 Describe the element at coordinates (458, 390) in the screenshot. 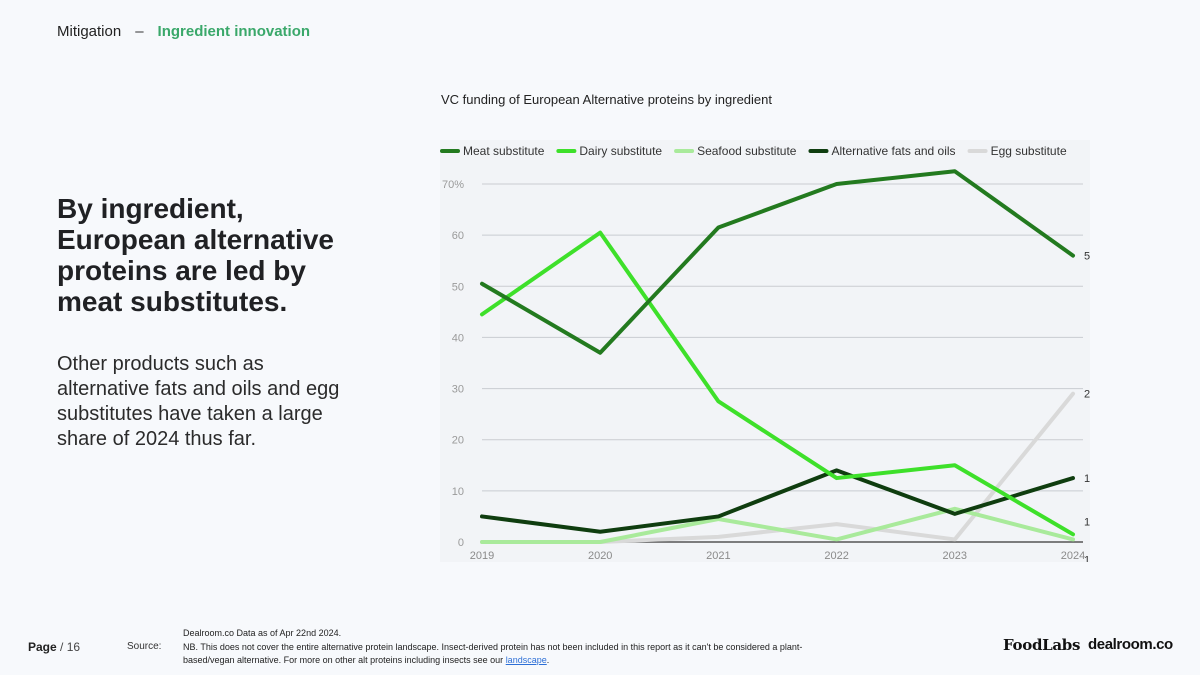

I see `y-tick-label: 30` at that location.